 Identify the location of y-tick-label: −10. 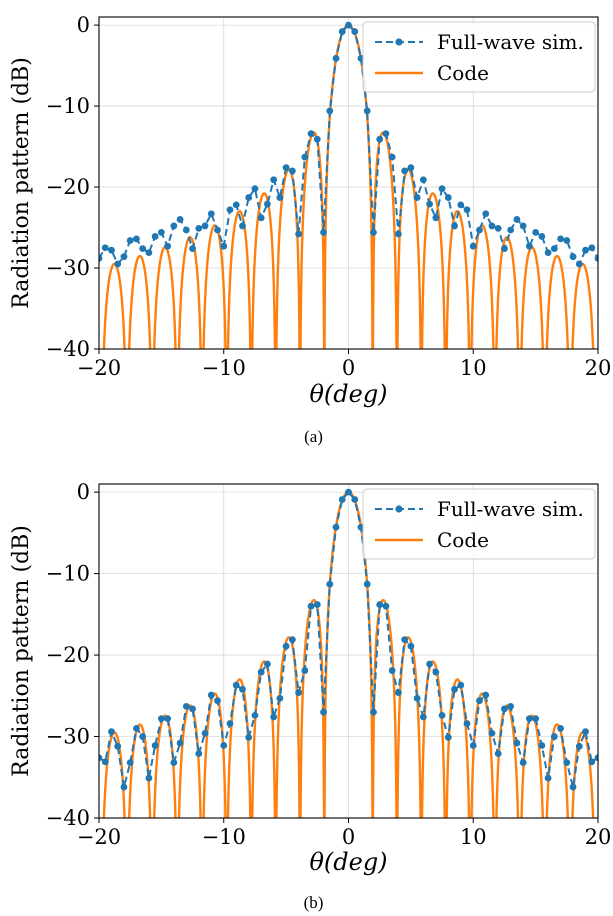
(68, 106).